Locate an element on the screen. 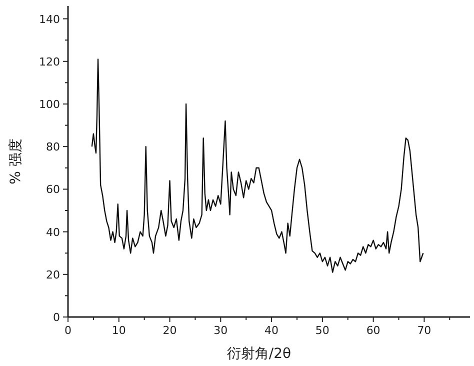 Image resolution: width=474 pixels, height=366 pixels. y-tick-label: 20 is located at coordinates (53, 275).